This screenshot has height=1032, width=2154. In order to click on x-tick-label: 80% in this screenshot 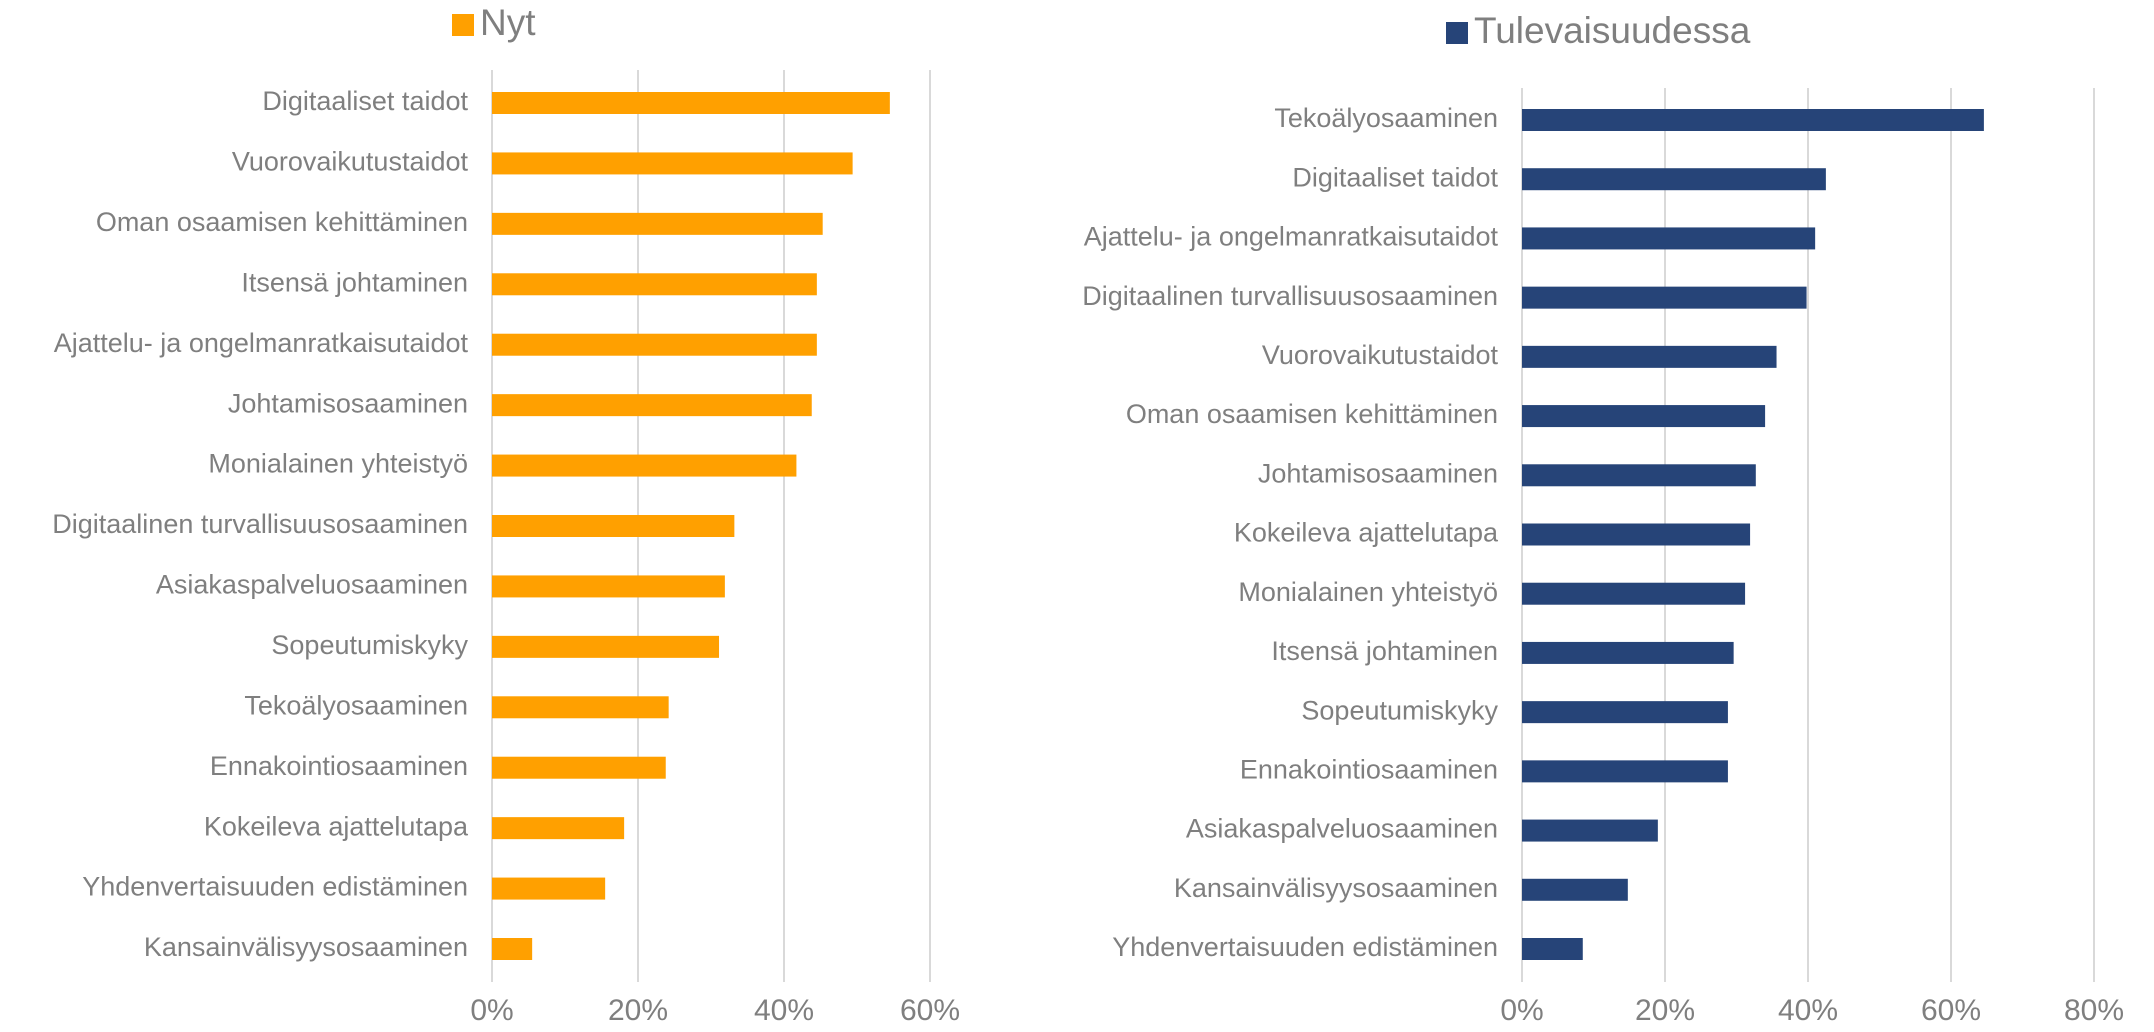, I will do `click(2094, 1010)`.